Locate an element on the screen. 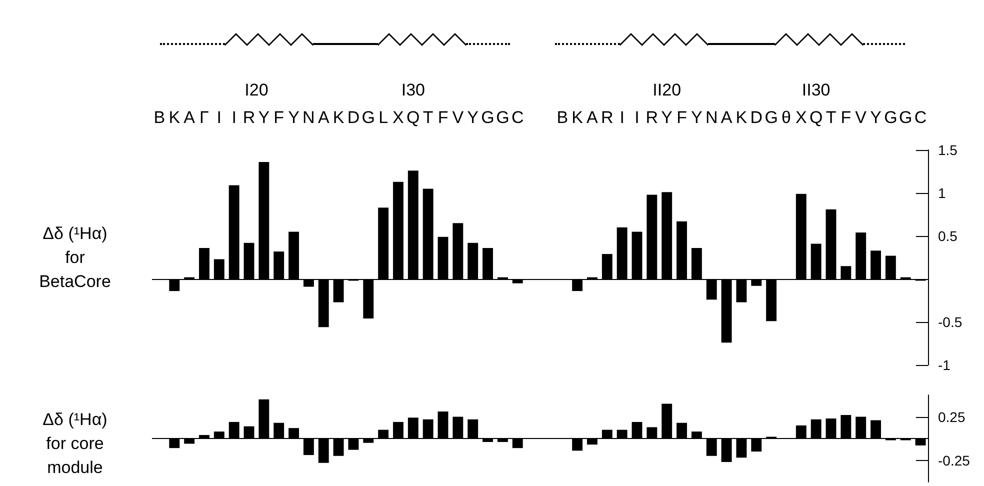  x-tick-label: L is located at coordinates (383, 117).